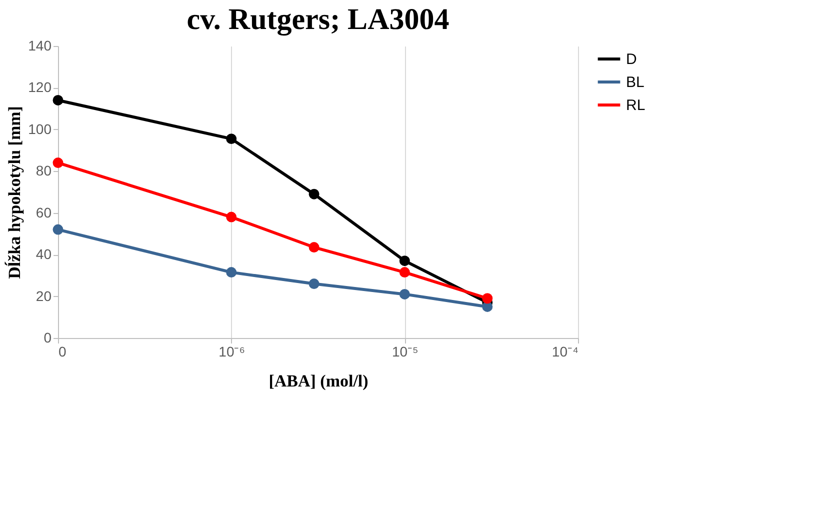 This screenshot has width=840, height=520. I want to click on y-tick-label: 60, so click(44, 212).